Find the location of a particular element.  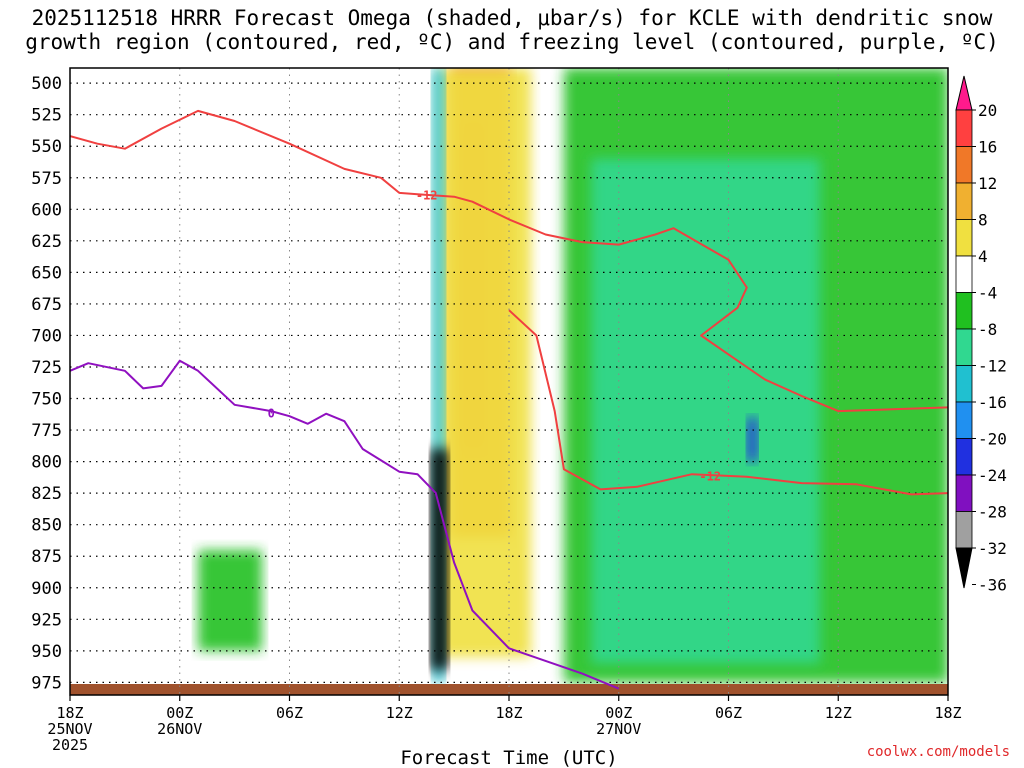

colorbar-label-6: -8 is located at coordinates (987, 329).